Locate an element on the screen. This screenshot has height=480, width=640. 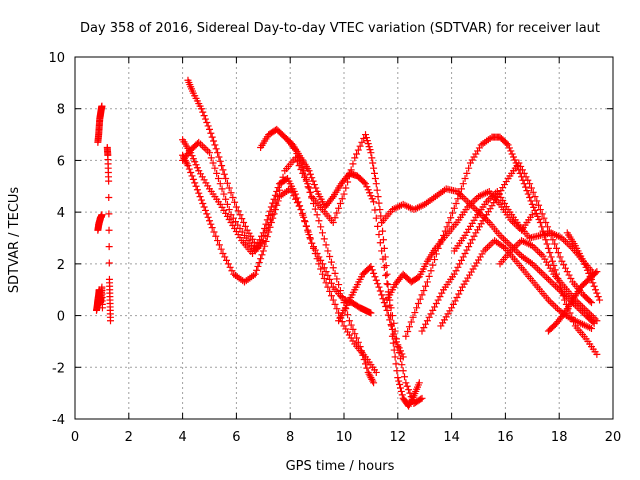
series-early-cluster-b is located at coordinates (100, 222).